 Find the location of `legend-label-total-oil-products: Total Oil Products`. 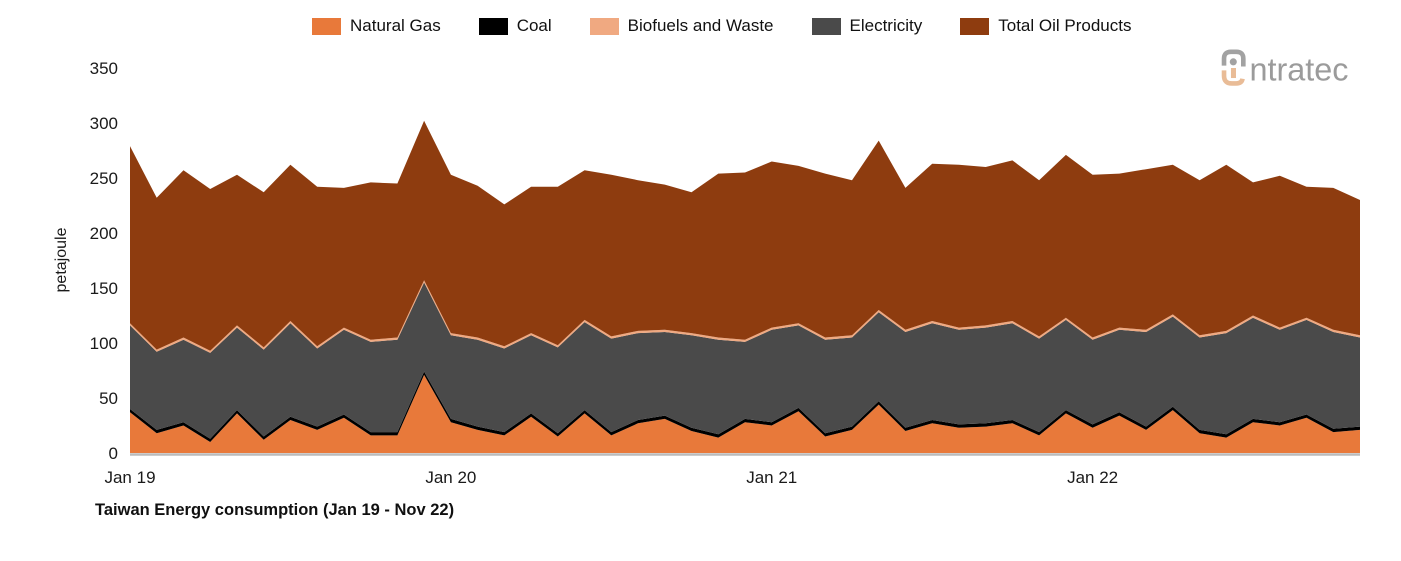

legend-label-total-oil-products: Total Oil Products is located at coordinates (1065, 25).